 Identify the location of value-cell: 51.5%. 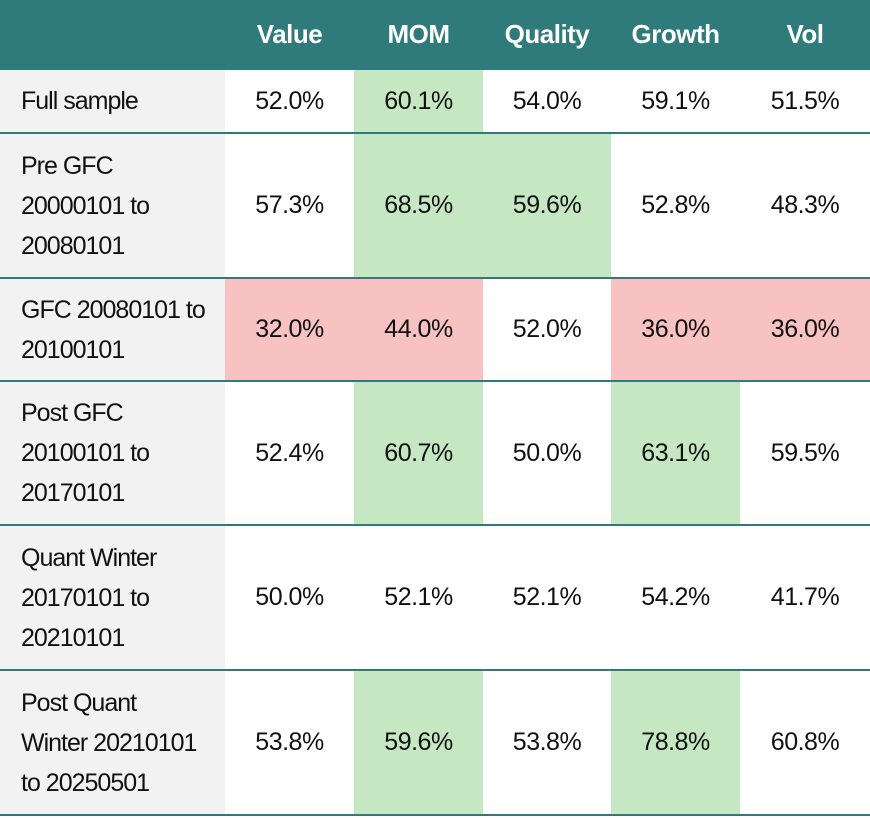
(805, 100).